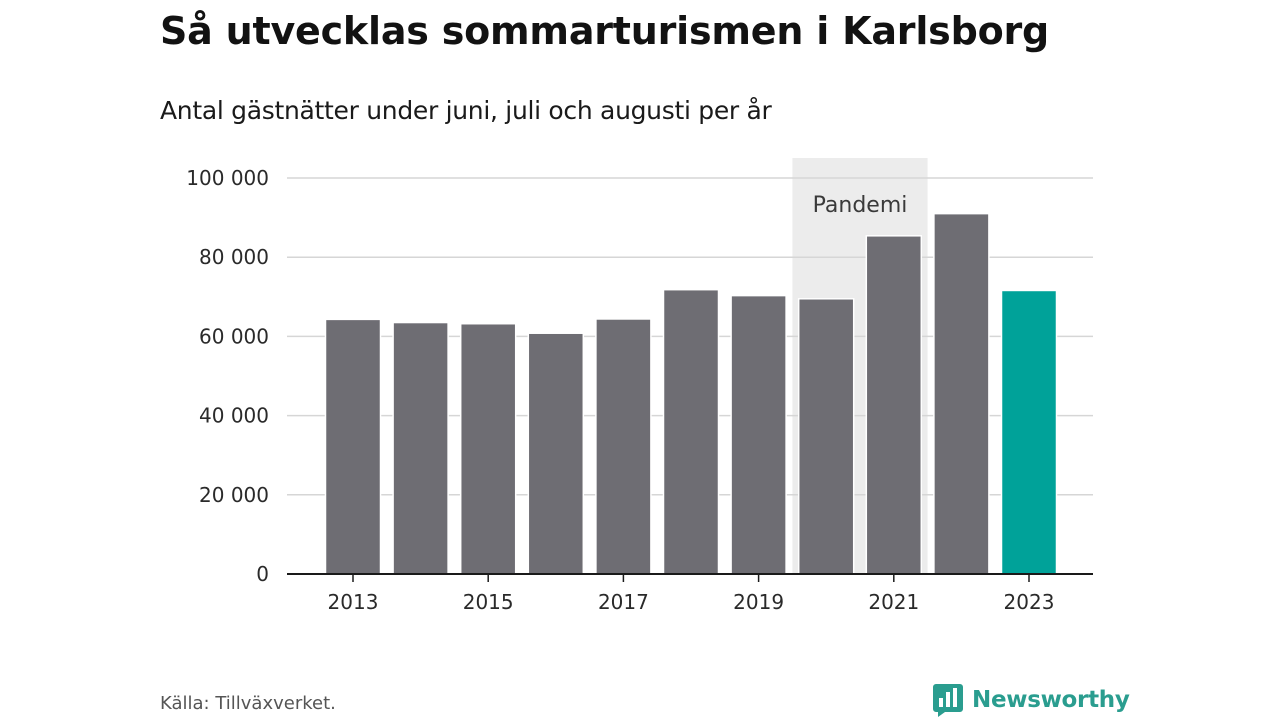  I want to click on x-tick-label: 2023, so click(1029, 602).